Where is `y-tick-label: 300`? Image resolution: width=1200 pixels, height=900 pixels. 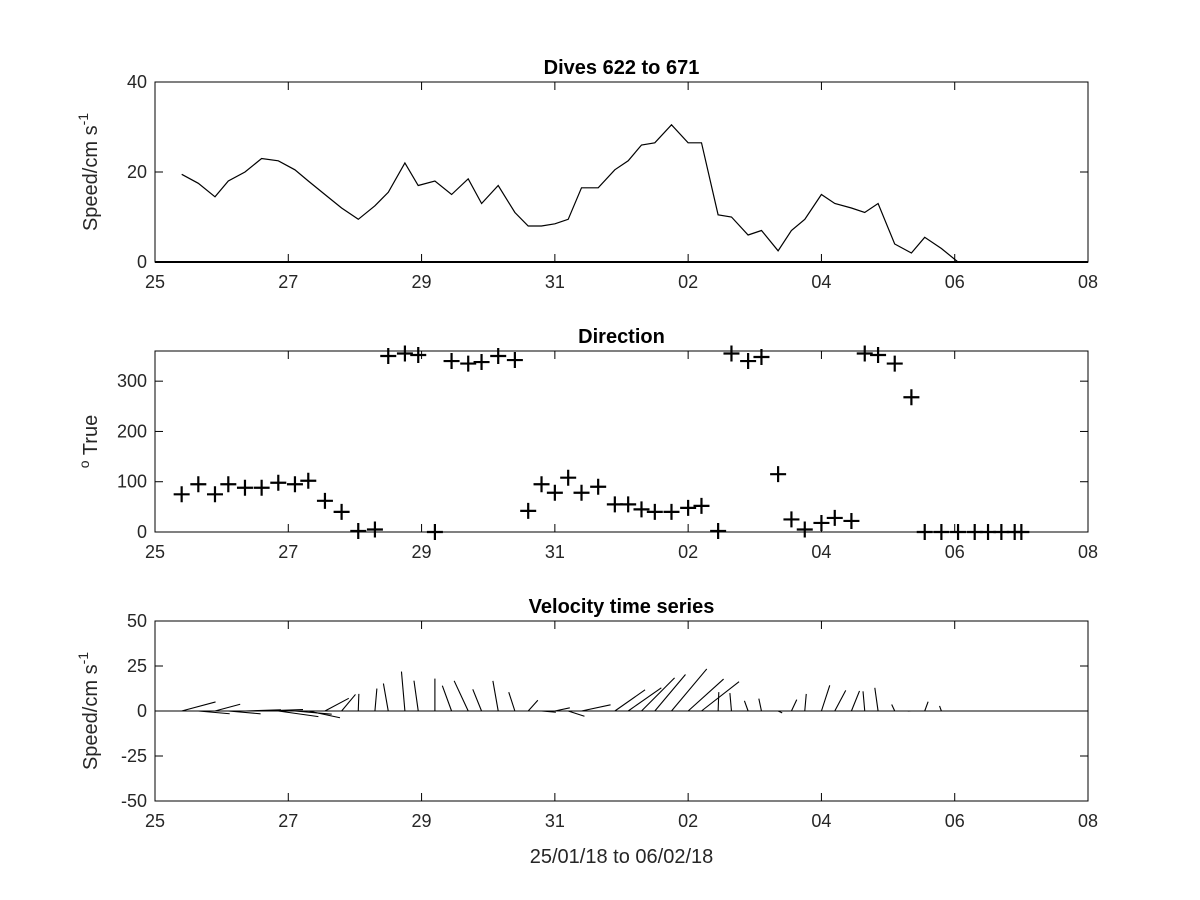 y-tick-label: 300 is located at coordinates (132, 381).